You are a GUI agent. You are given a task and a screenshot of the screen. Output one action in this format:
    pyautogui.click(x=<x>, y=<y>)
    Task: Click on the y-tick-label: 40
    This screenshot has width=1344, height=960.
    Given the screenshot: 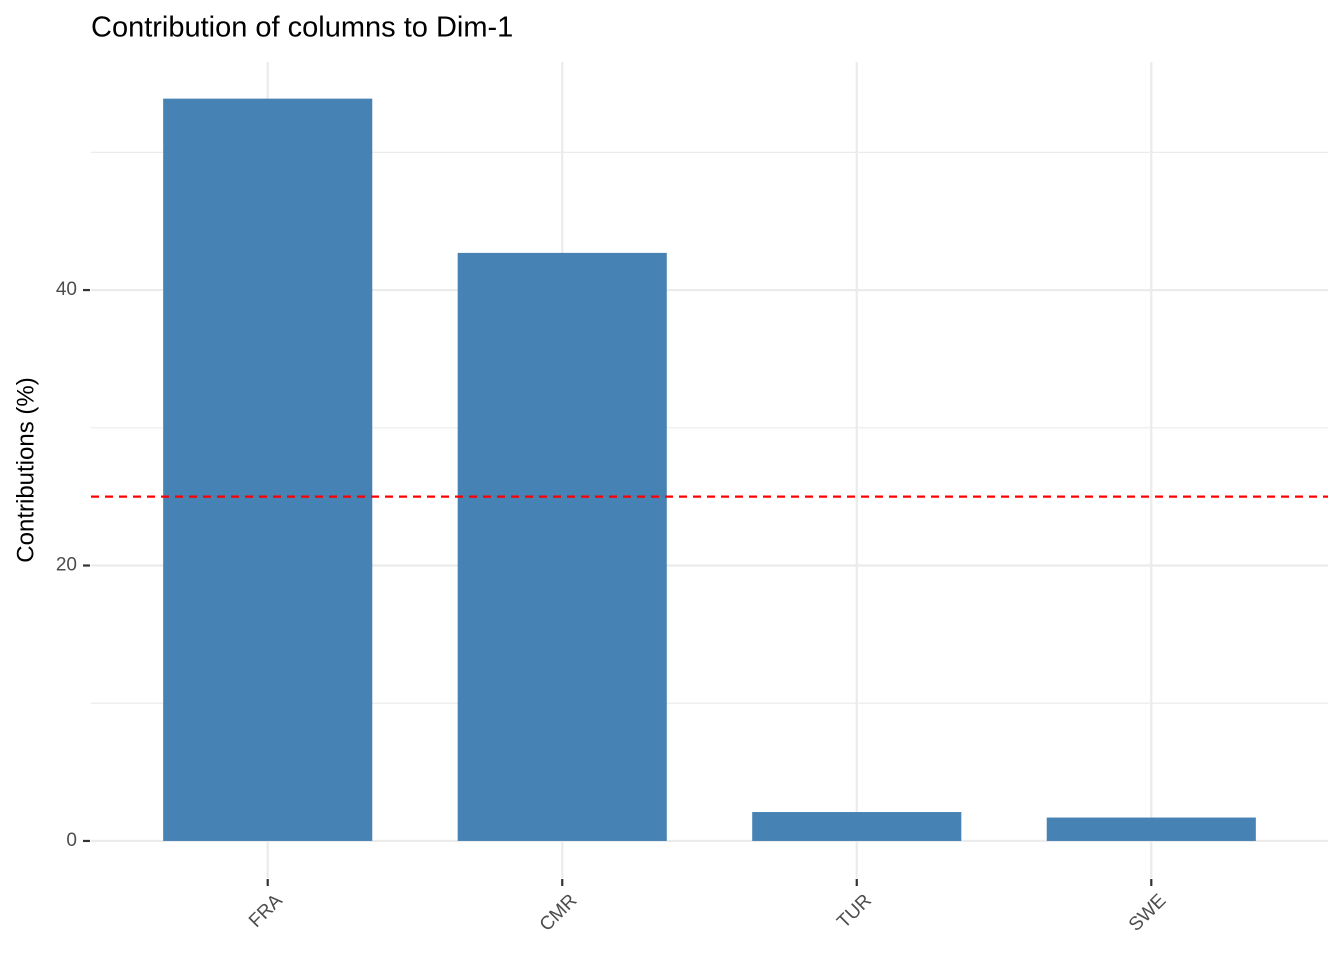 What is the action you would take?
    pyautogui.click(x=66, y=289)
    